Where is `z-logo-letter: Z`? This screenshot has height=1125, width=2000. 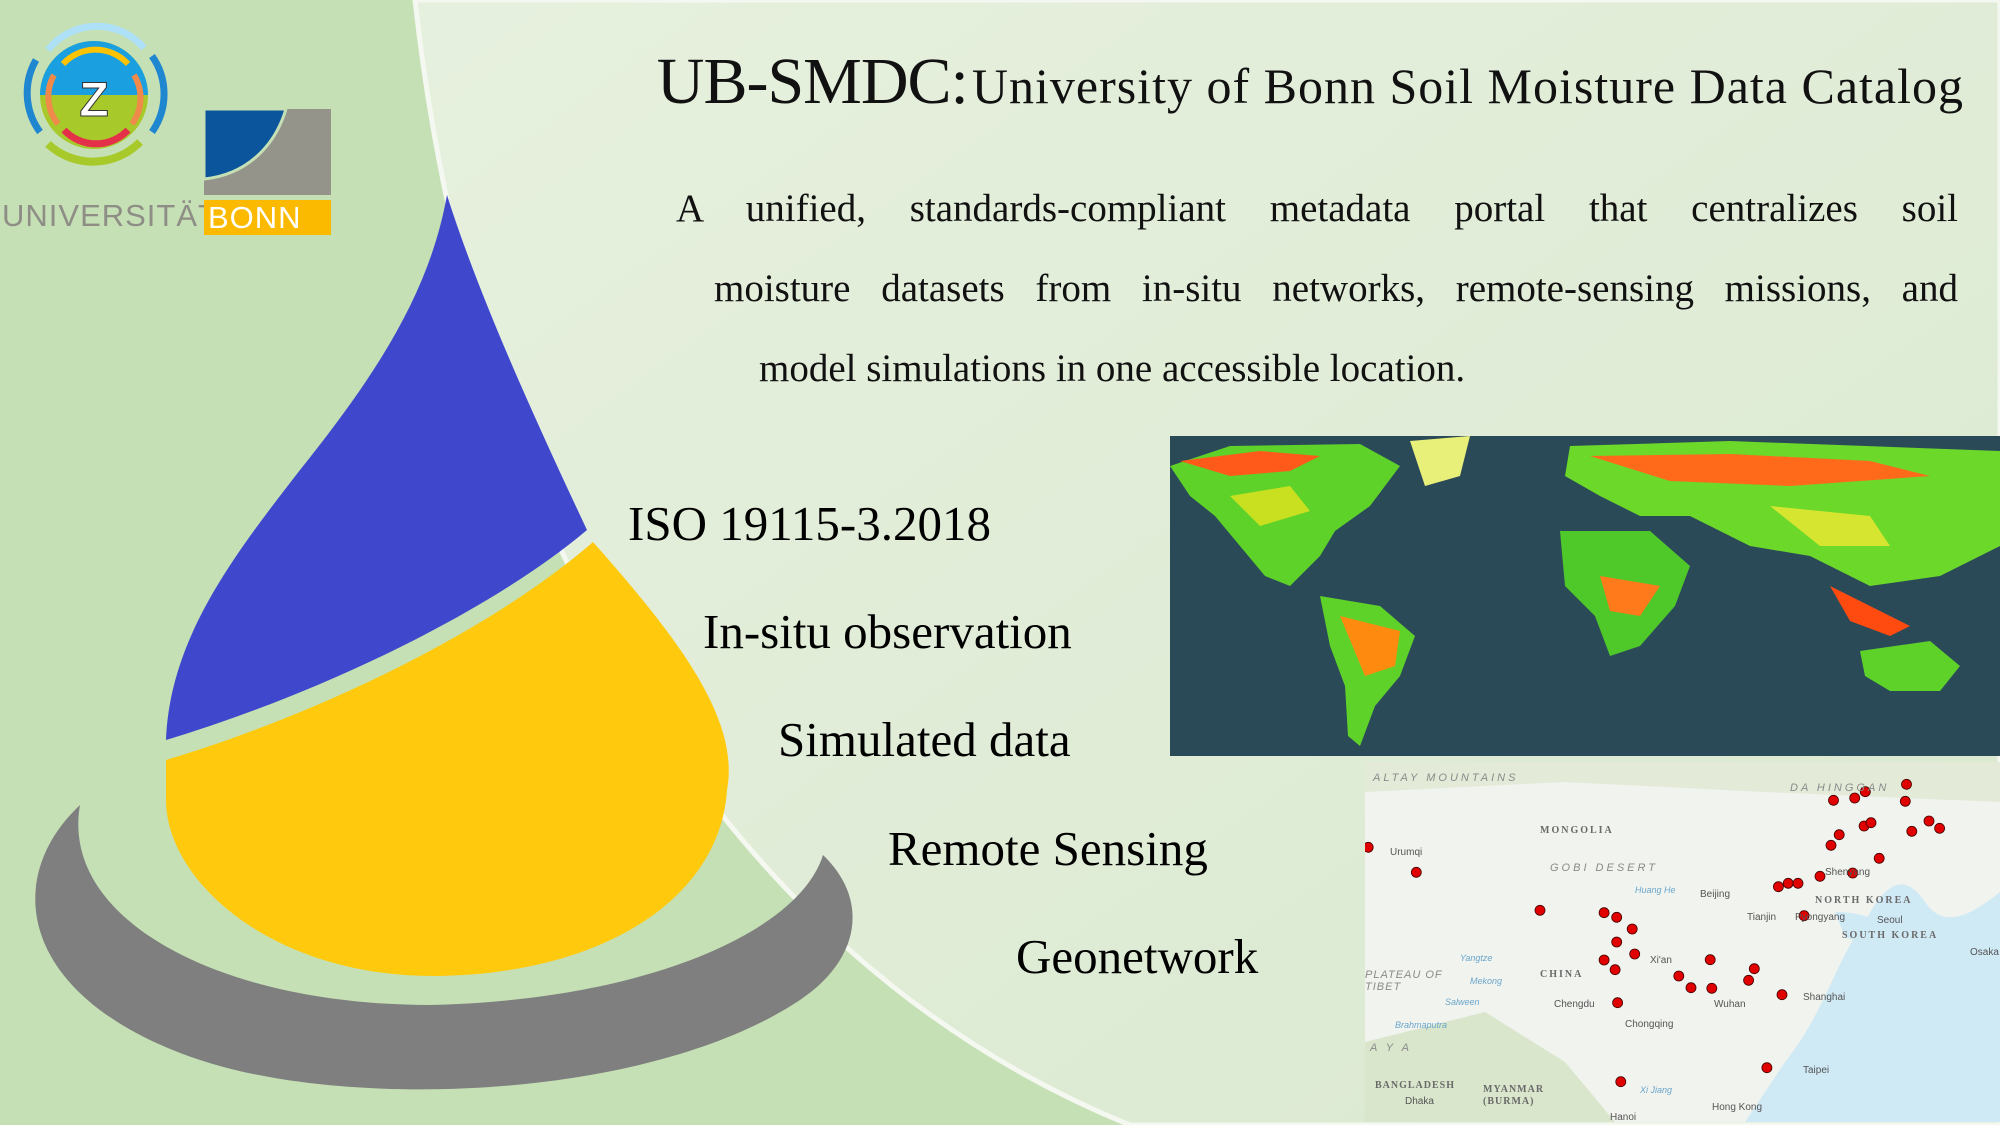
z-logo-letter: Z is located at coordinates (93, 100).